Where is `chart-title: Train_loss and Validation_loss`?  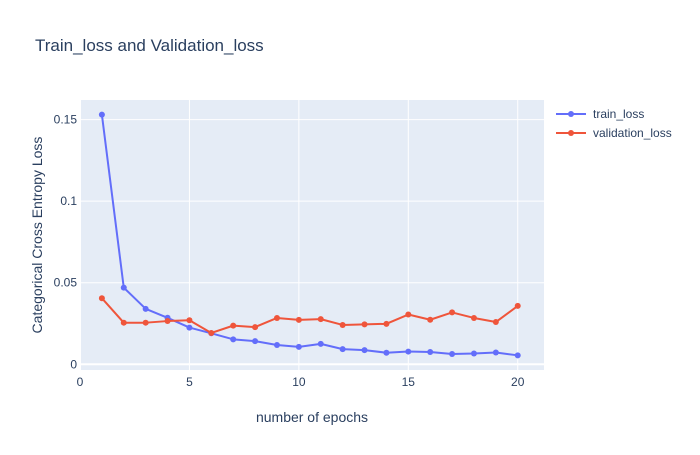
chart-title: Train_loss and Validation_loss is located at coordinates (149, 45).